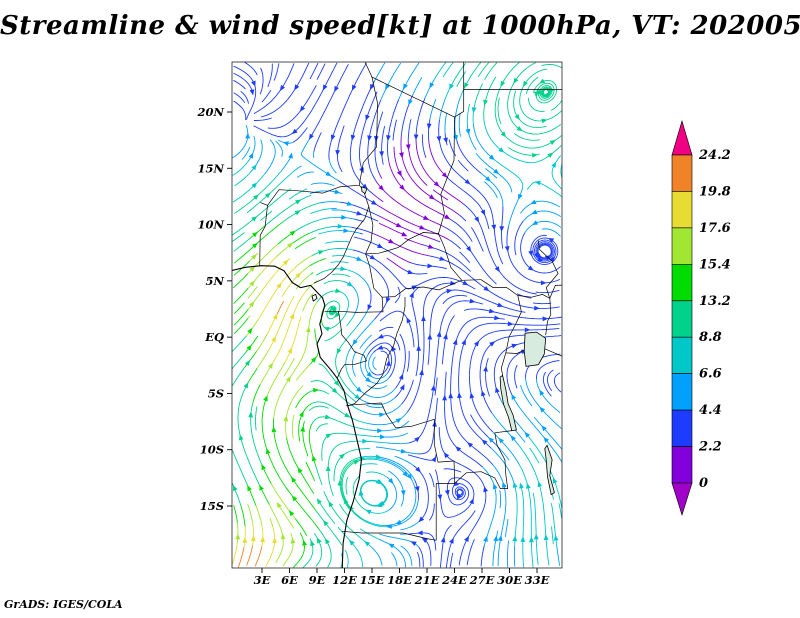 The height and width of the screenshot is (618, 800). Describe the element at coordinates (715, 264) in the screenshot. I see `colorbar-label: 15.4` at that location.